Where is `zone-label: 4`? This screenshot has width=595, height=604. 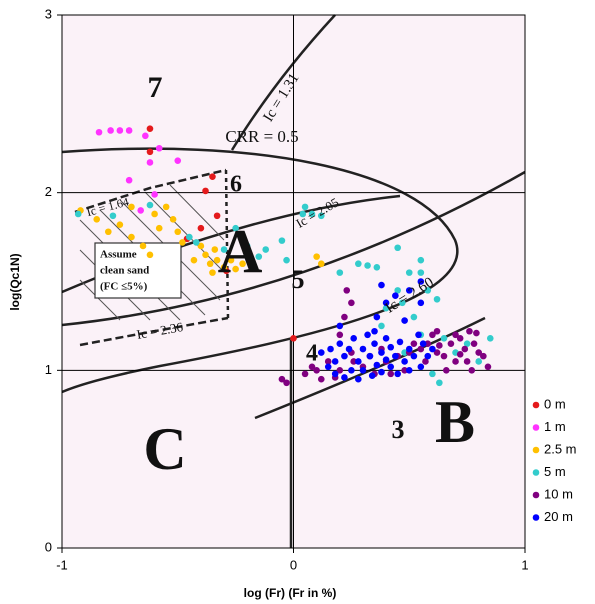 zone-label: 4 is located at coordinates (312, 354).